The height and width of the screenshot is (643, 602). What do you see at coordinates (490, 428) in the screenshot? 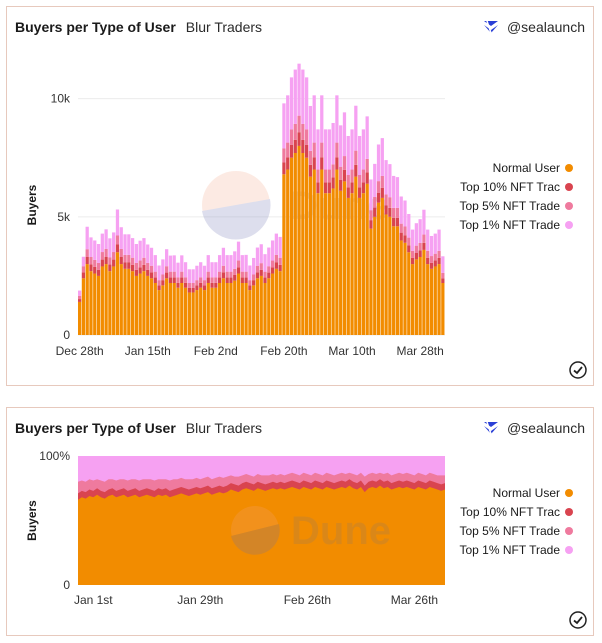
I see `sealaunch-logo-icon` at bounding box center [490, 428].